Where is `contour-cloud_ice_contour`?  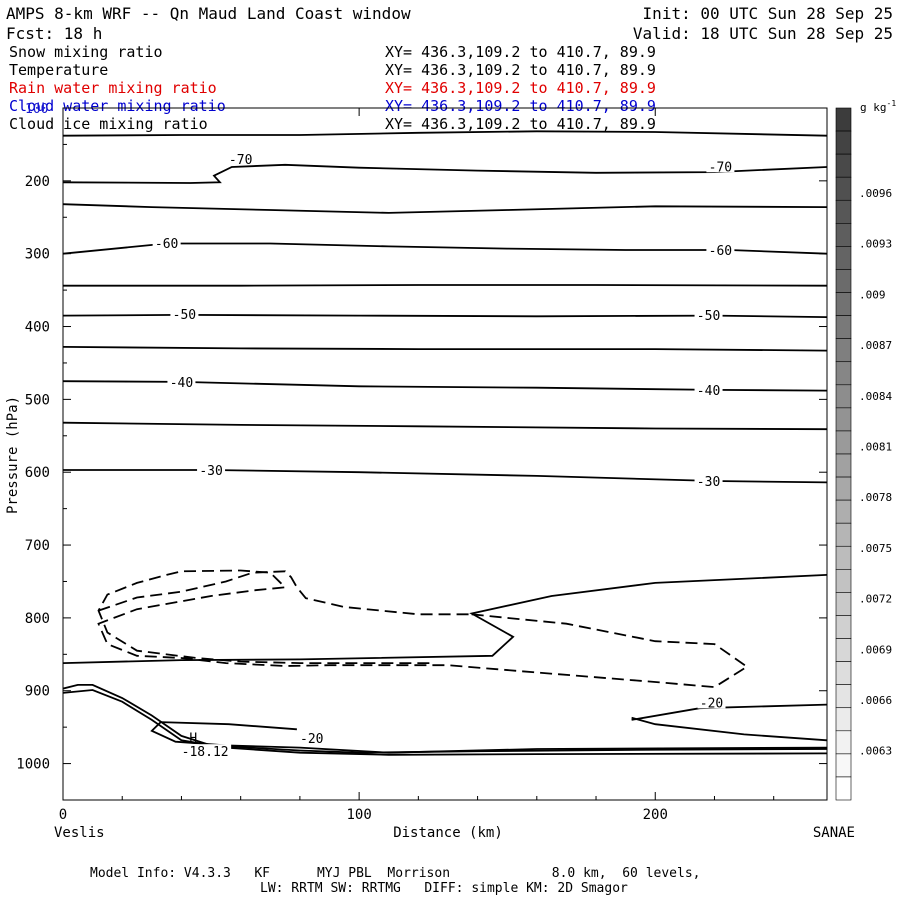 contour-cloud_ice_contour is located at coordinates (423, 629).